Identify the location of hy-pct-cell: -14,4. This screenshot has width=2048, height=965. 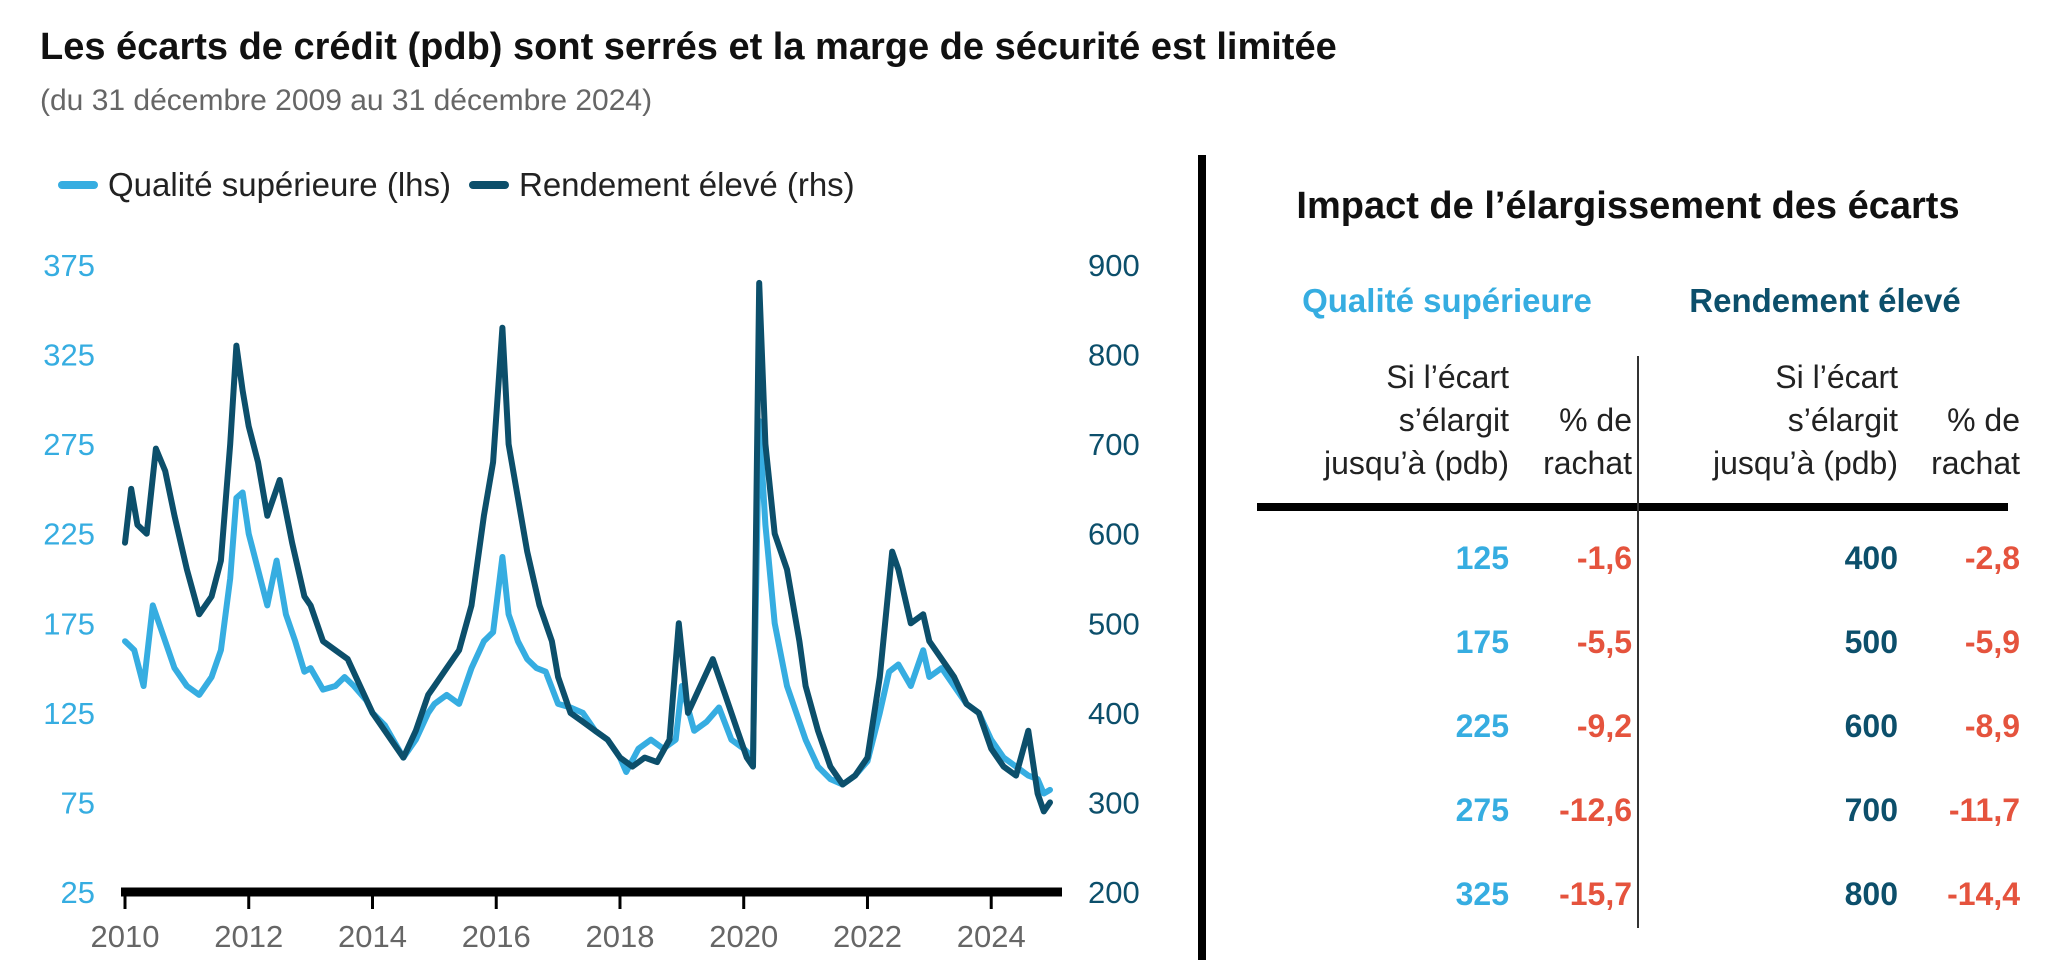
(1983, 894).